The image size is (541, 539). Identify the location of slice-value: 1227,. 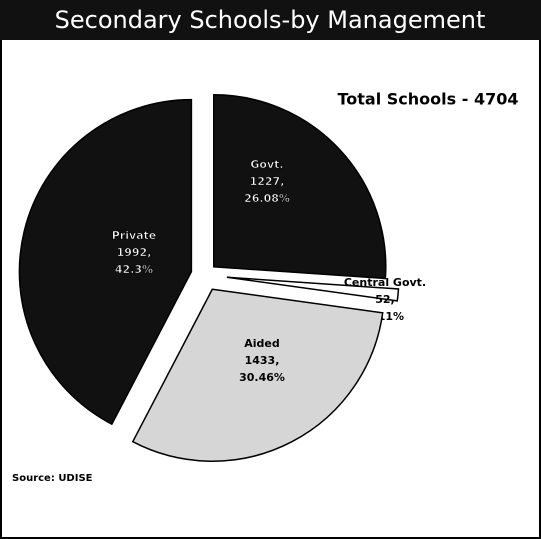
(267, 181).